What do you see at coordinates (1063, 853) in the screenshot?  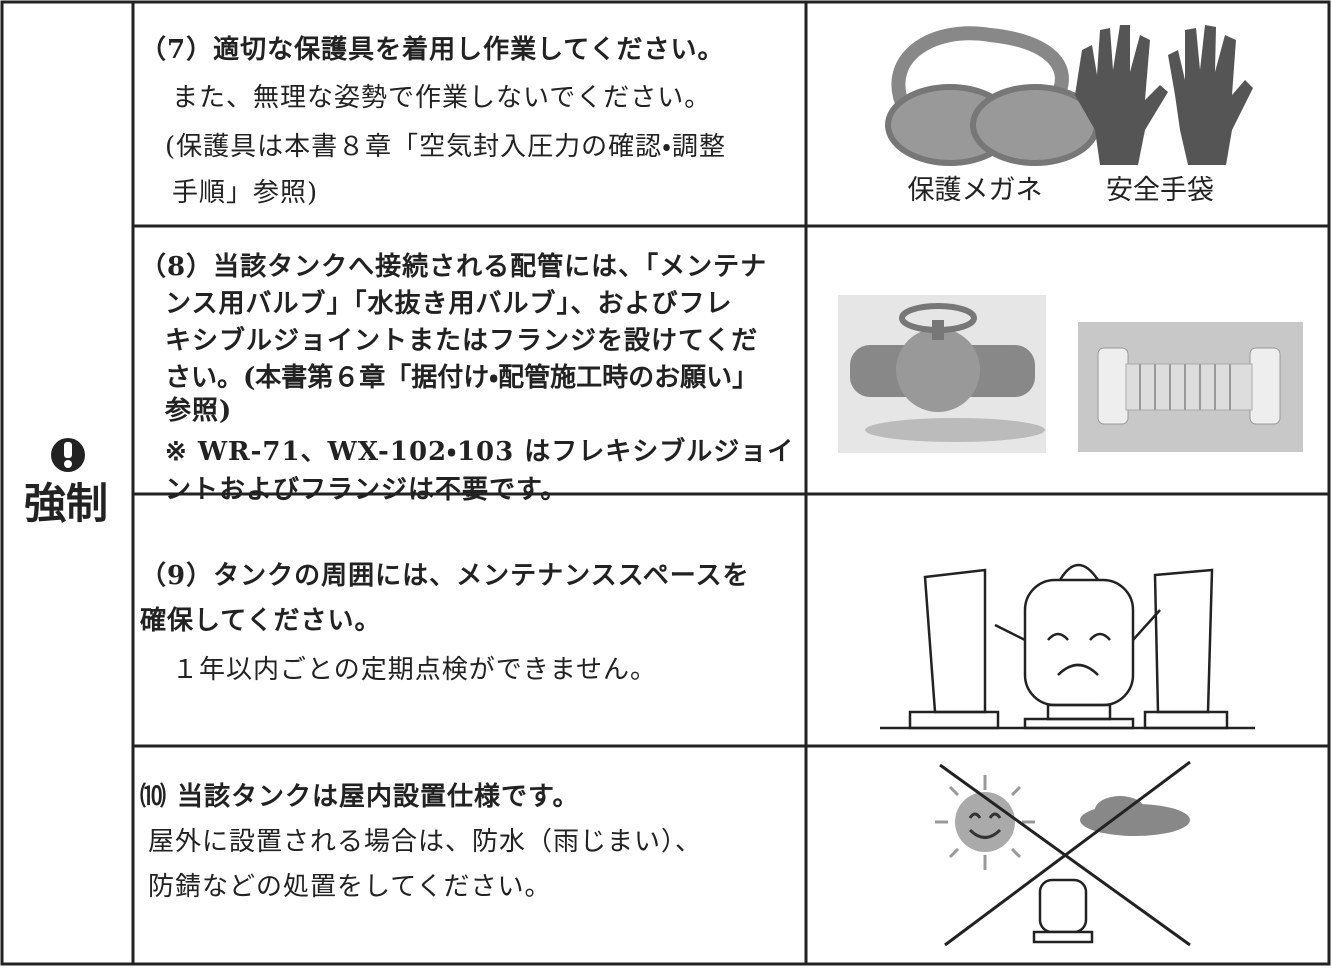 I see `outdoor-illustration` at bounding box center [1063, 853].